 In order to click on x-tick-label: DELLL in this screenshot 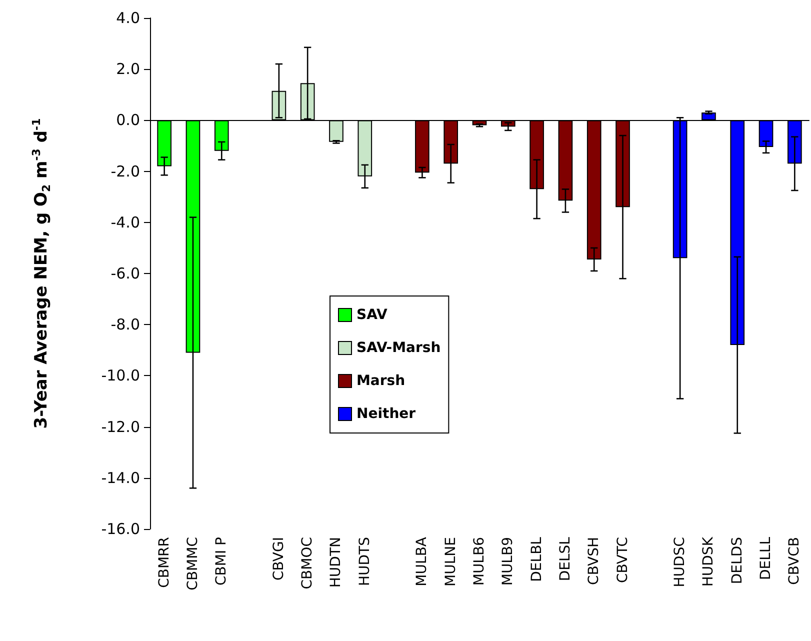, I will do `click(766, 558)`.